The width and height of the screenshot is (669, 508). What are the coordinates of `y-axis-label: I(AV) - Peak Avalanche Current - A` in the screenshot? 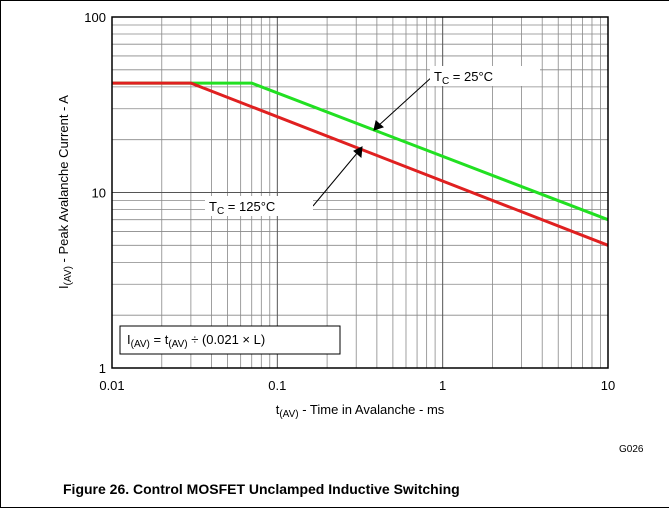 It's located at (65, 192).